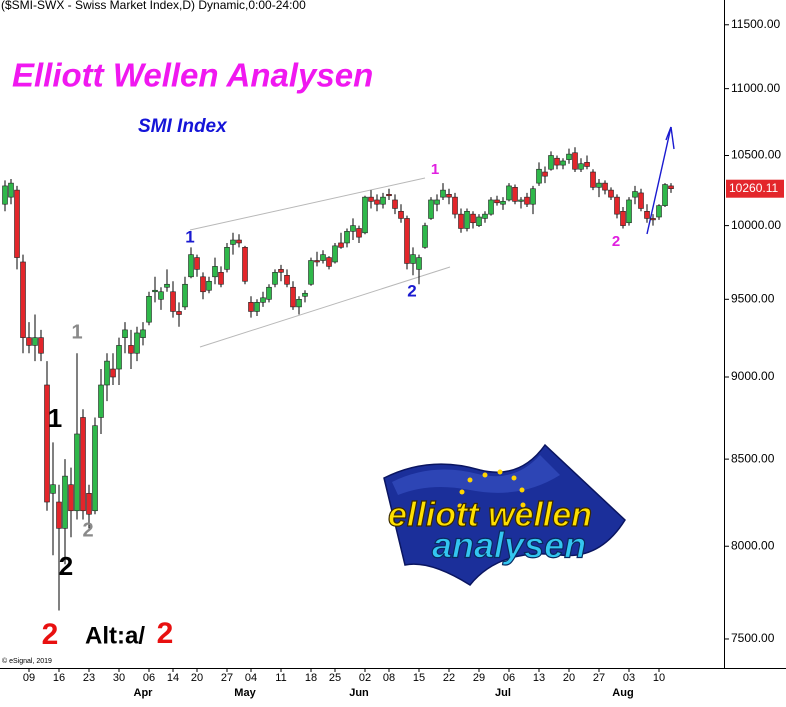  I want to click on logo-stars, so click(491, 489).